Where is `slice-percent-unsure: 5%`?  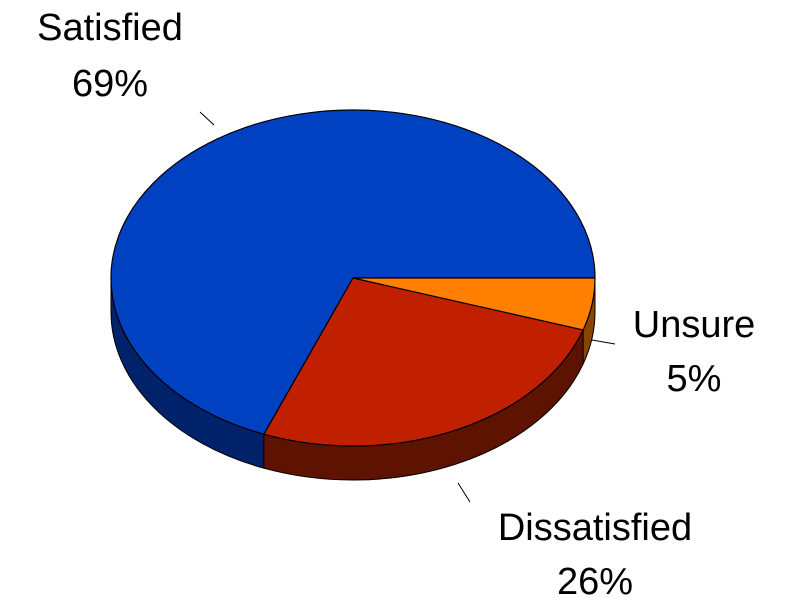 slice-percent-unsure: 5% is located at coordinates (694, 379).